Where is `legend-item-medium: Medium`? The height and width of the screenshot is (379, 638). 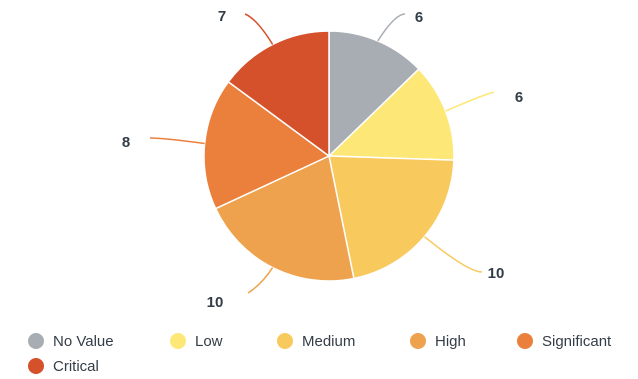
legend-item-medium: Medium is located at coordinates (316, 341).